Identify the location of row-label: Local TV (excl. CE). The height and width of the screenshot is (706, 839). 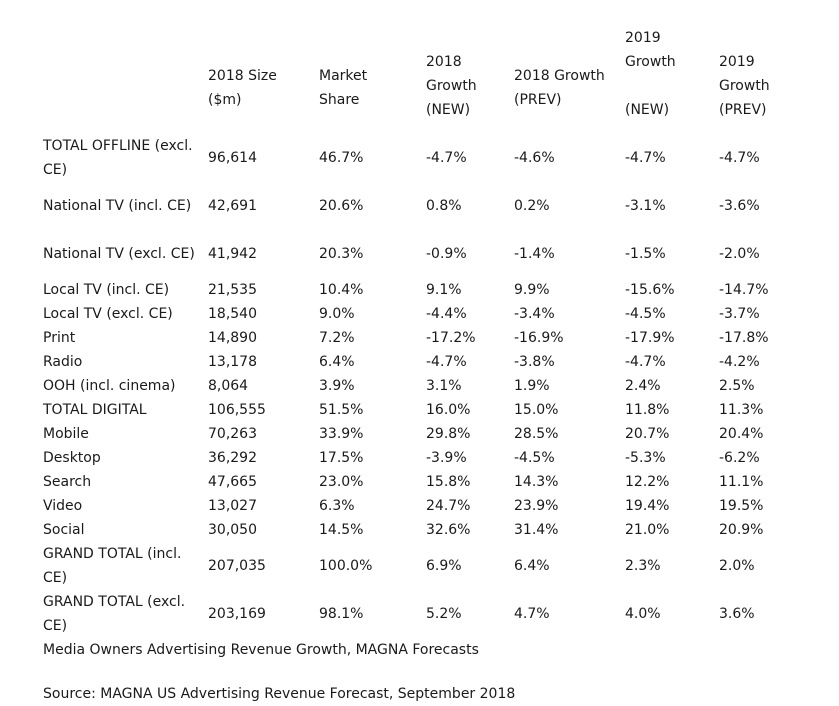
(125, 314).